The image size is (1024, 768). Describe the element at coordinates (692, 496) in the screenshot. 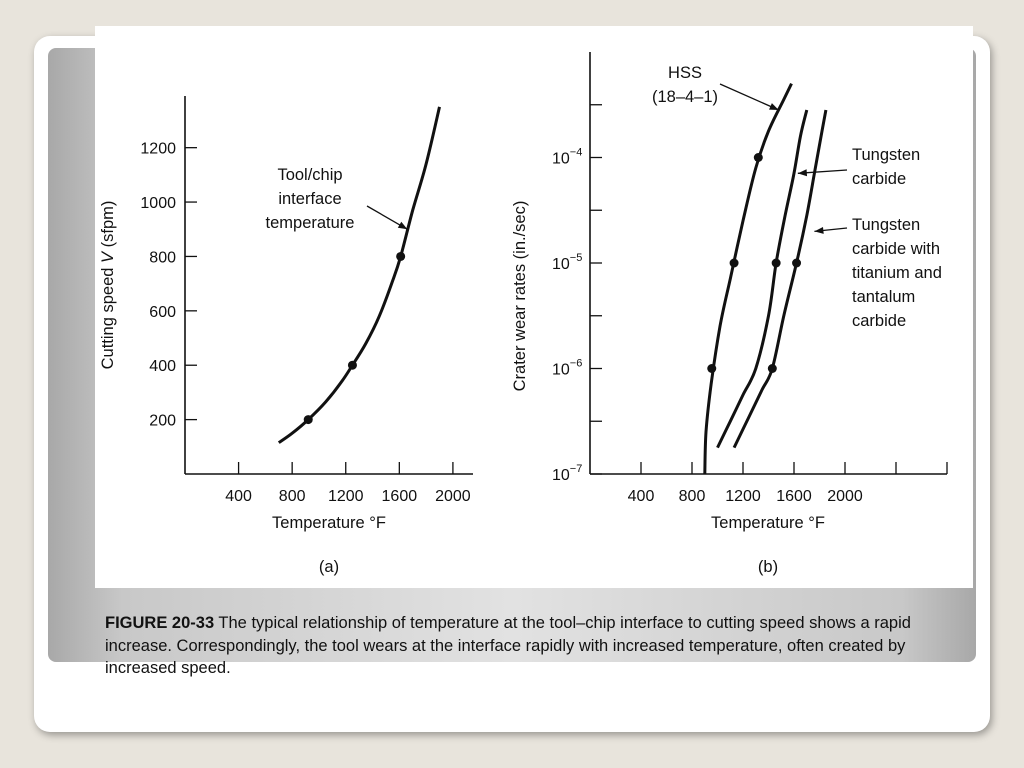

I see `chart-b-x-tick-label: 800` at that location.